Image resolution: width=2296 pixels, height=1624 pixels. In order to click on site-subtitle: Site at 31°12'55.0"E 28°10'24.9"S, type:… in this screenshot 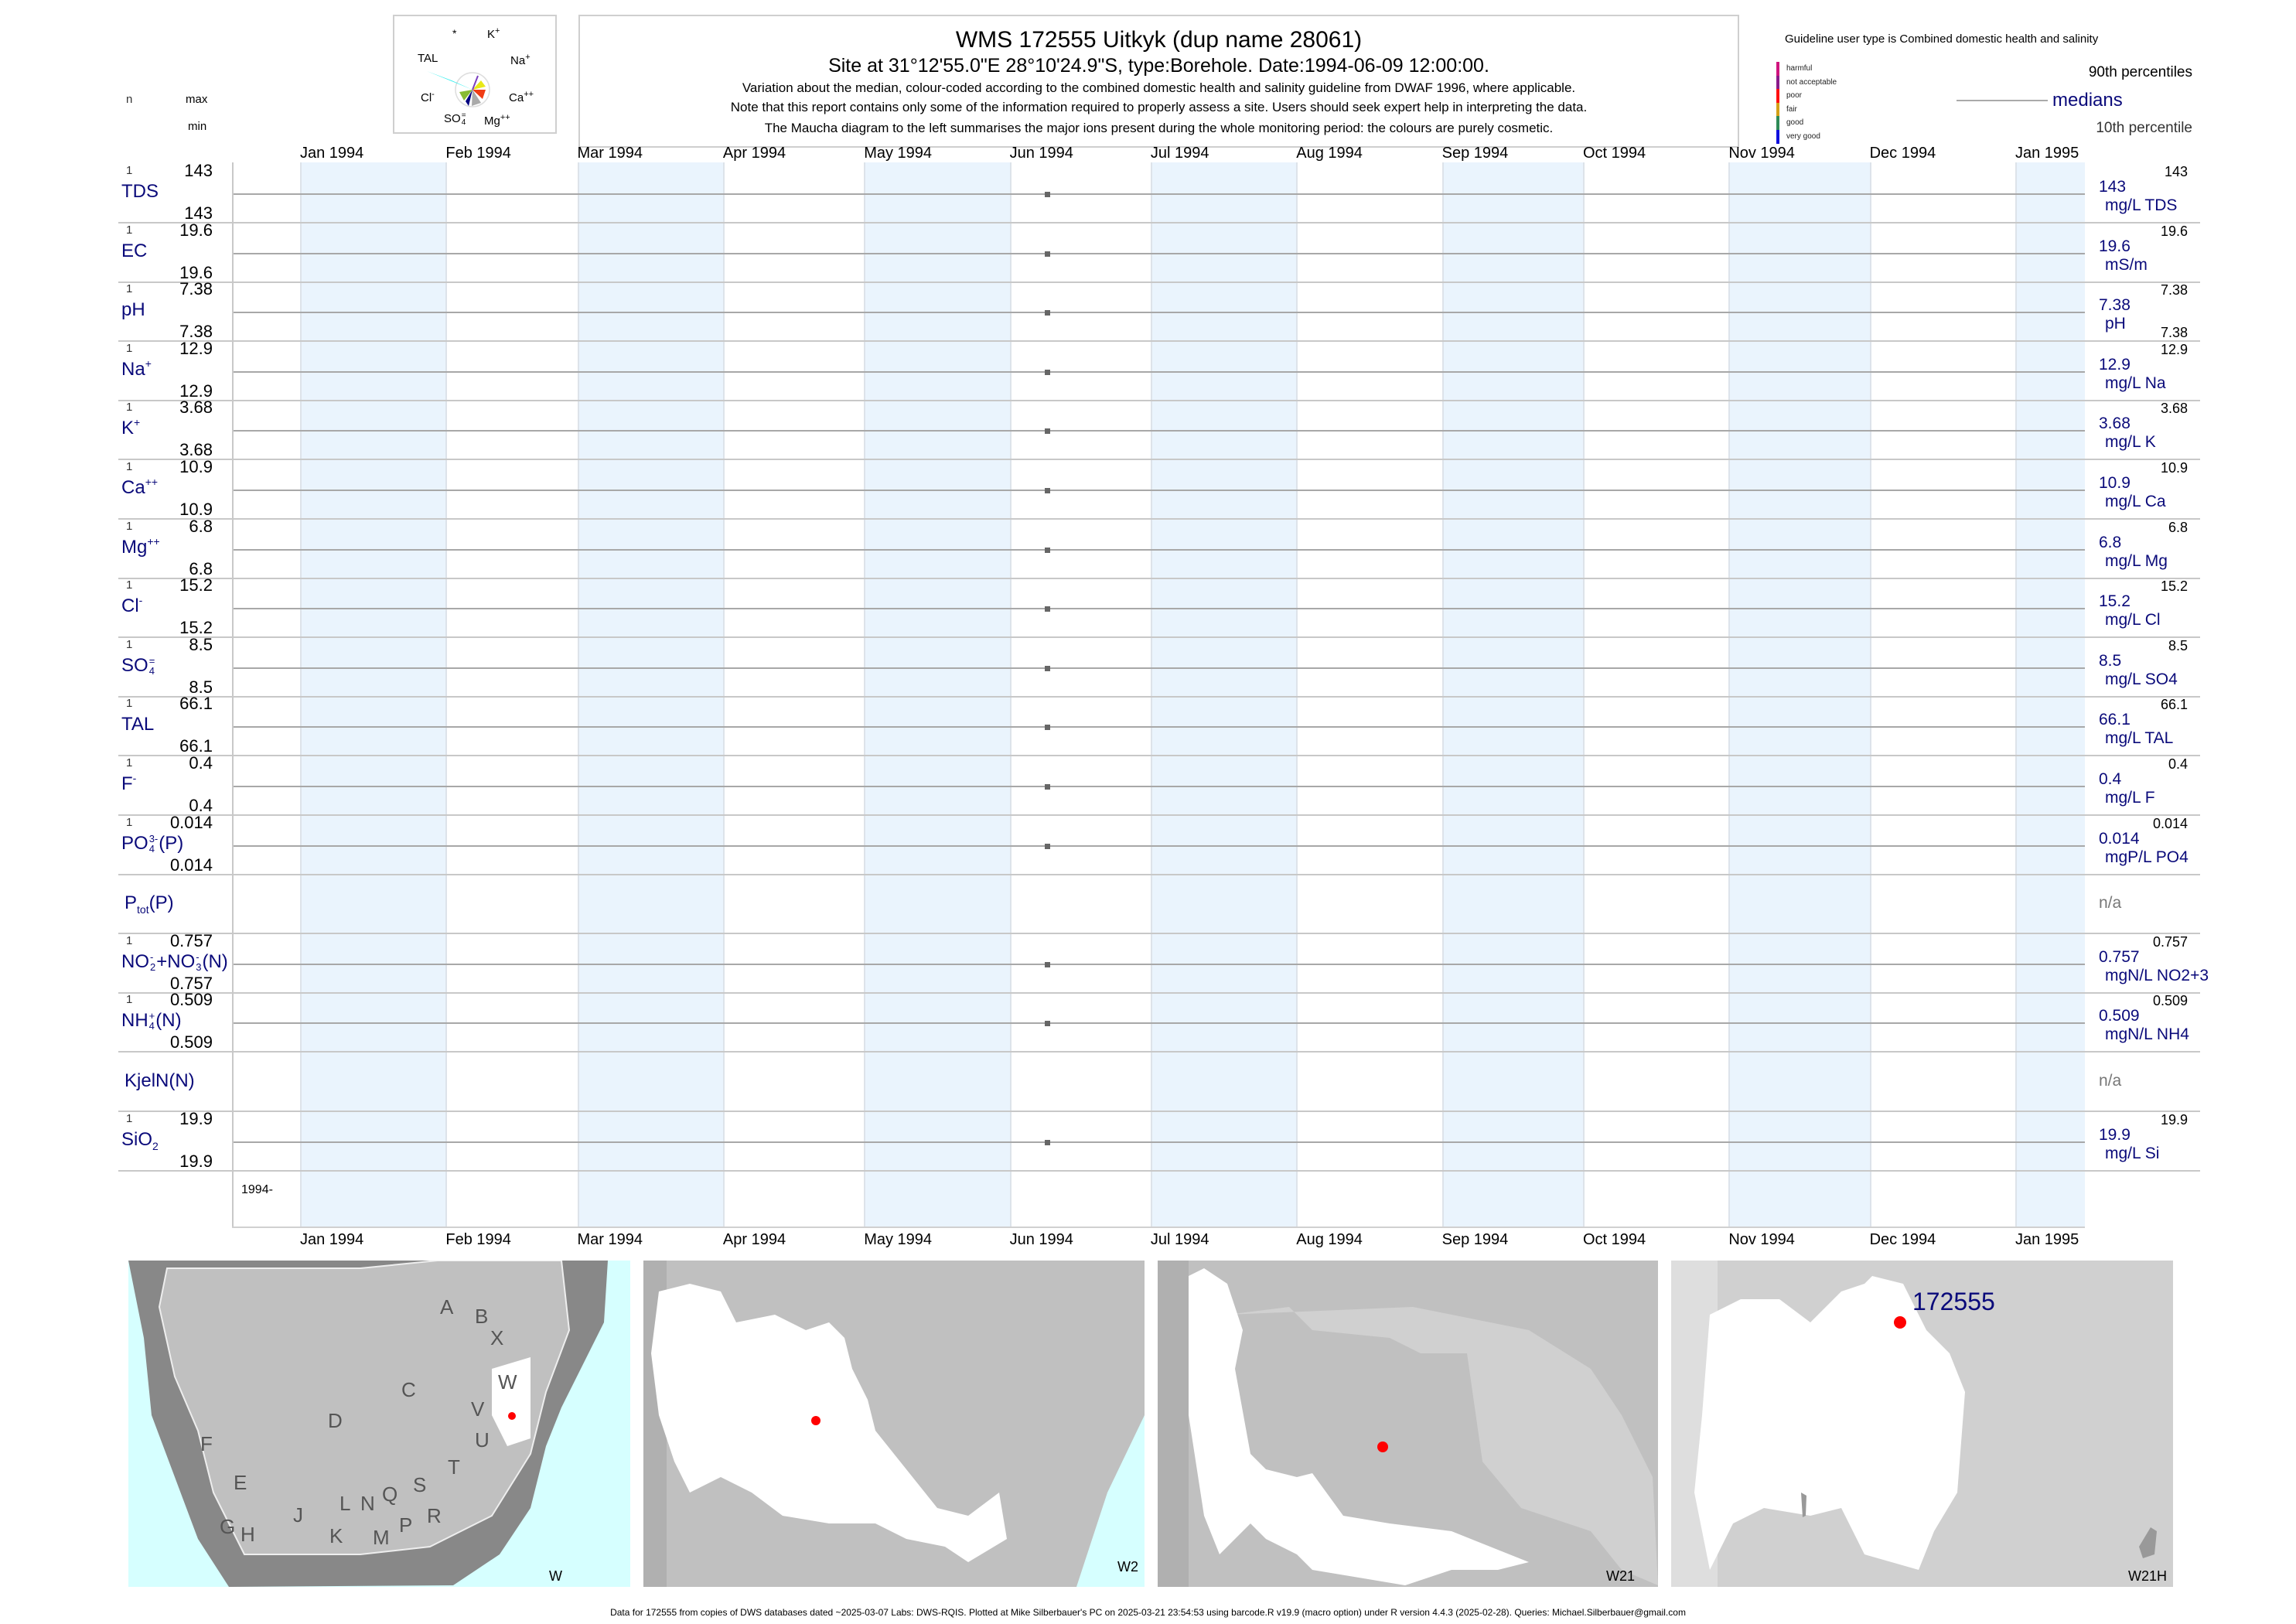, I will do `click(1158, 66)`.